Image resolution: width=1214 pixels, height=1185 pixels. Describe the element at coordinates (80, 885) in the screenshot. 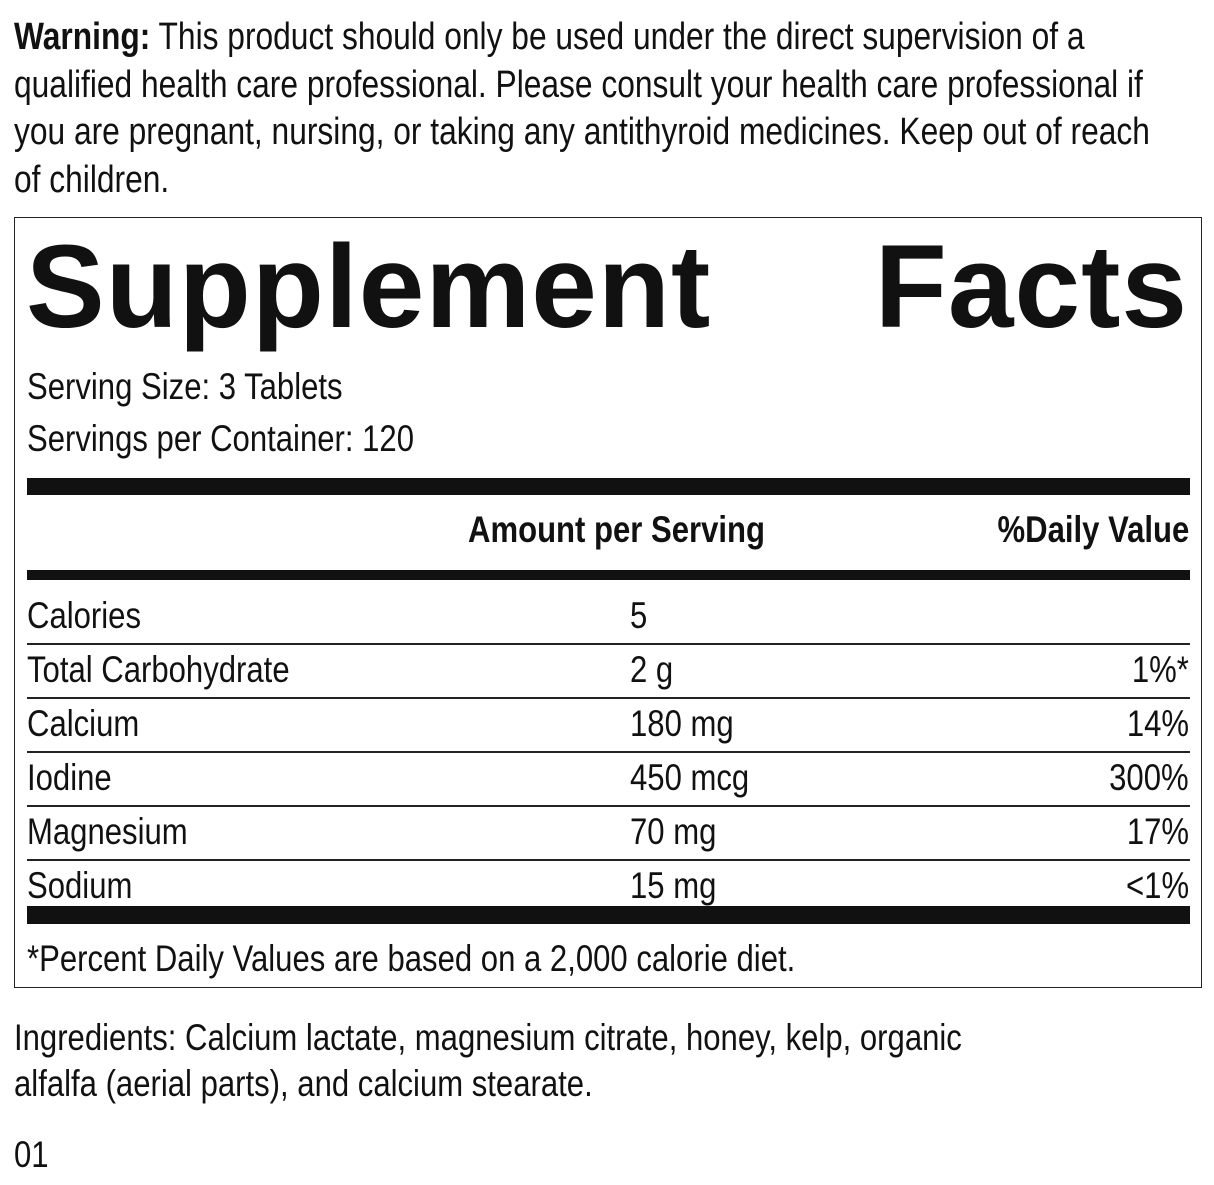

I see `nutrient-name: Sodium` at that location.